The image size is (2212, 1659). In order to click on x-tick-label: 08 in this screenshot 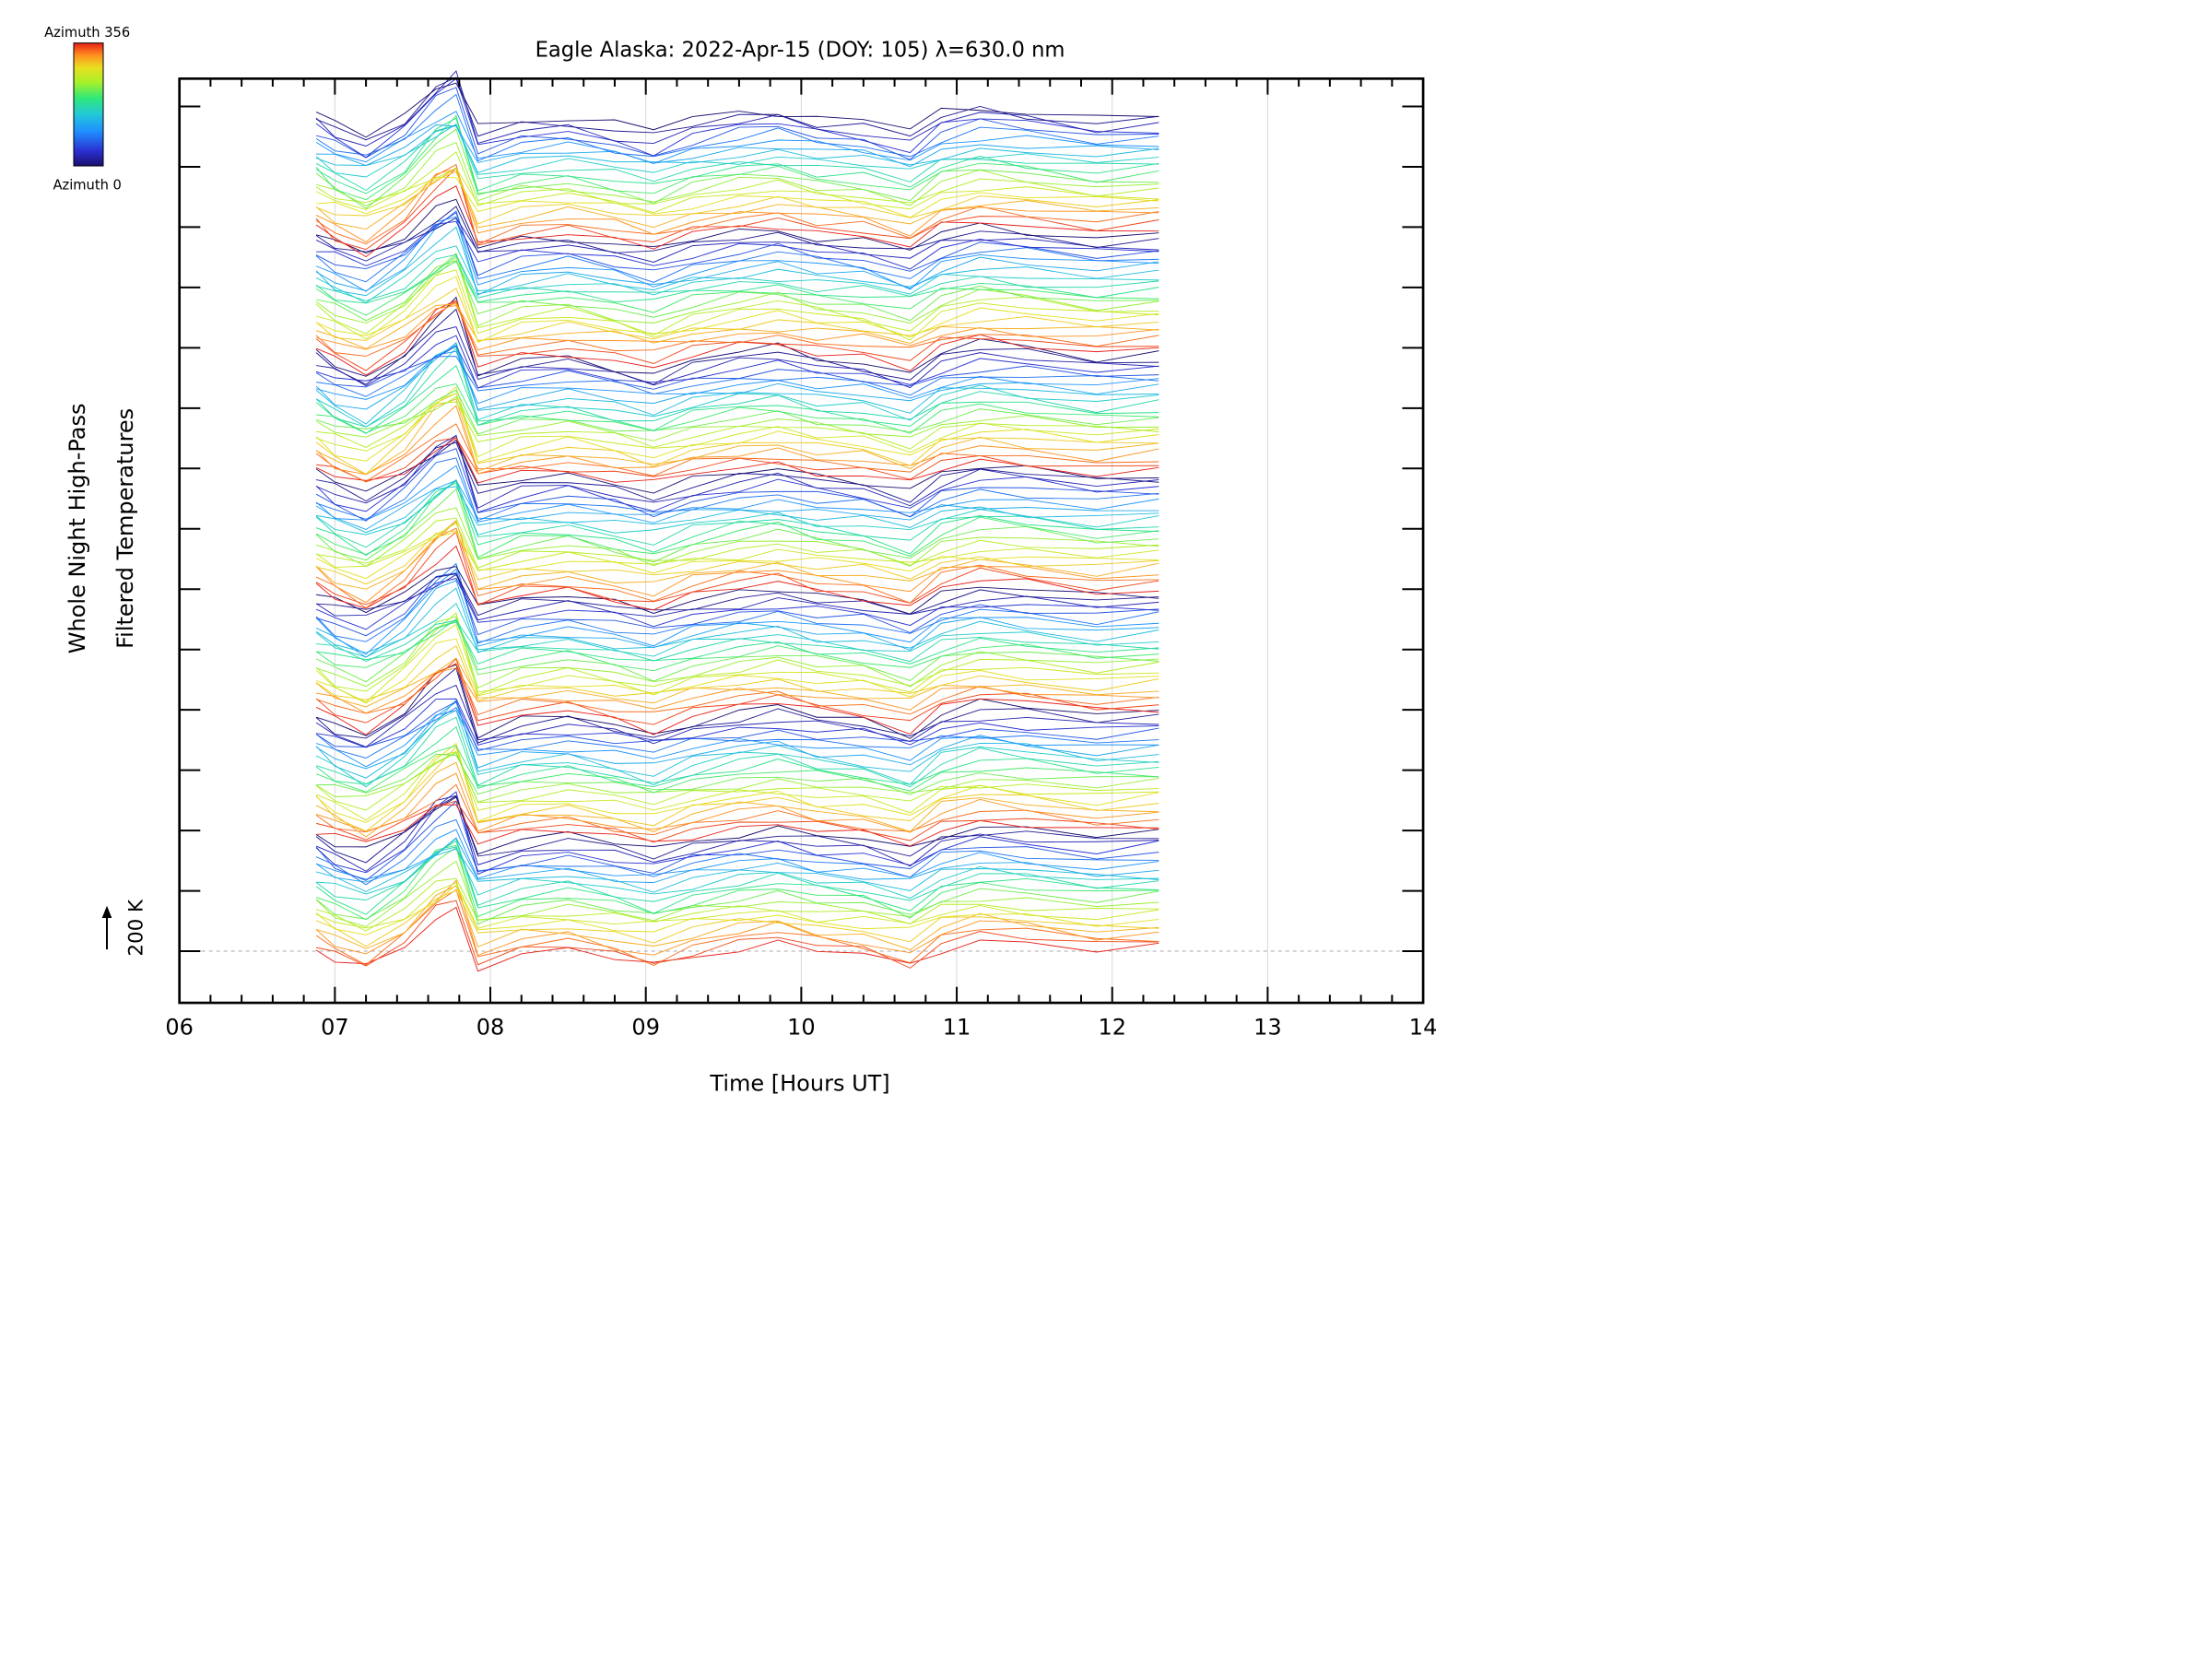, I will do `click(491, 1028)`.